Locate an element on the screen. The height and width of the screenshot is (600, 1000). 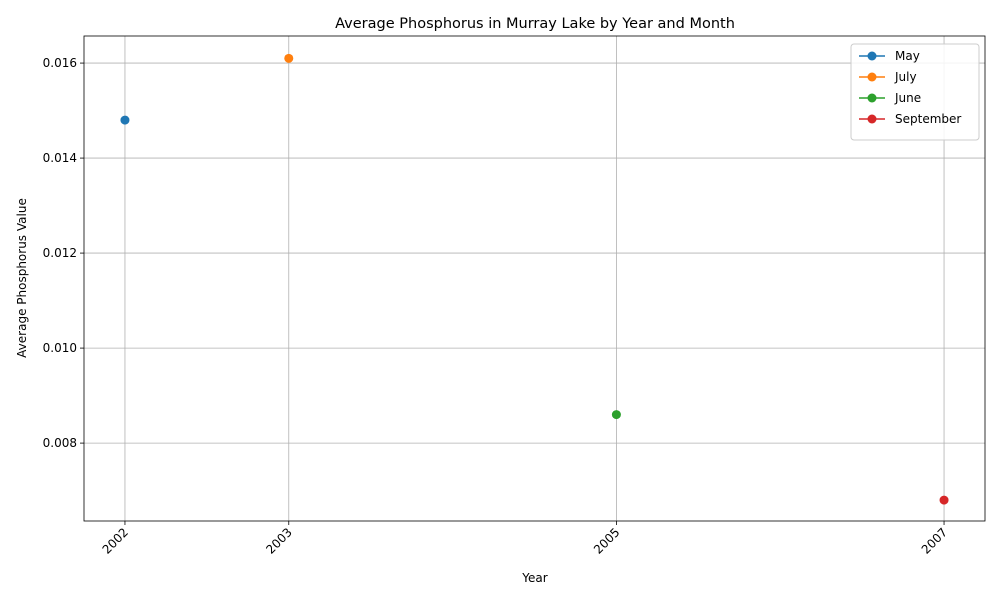
legend-label: July is located at coordinates (905, 77).